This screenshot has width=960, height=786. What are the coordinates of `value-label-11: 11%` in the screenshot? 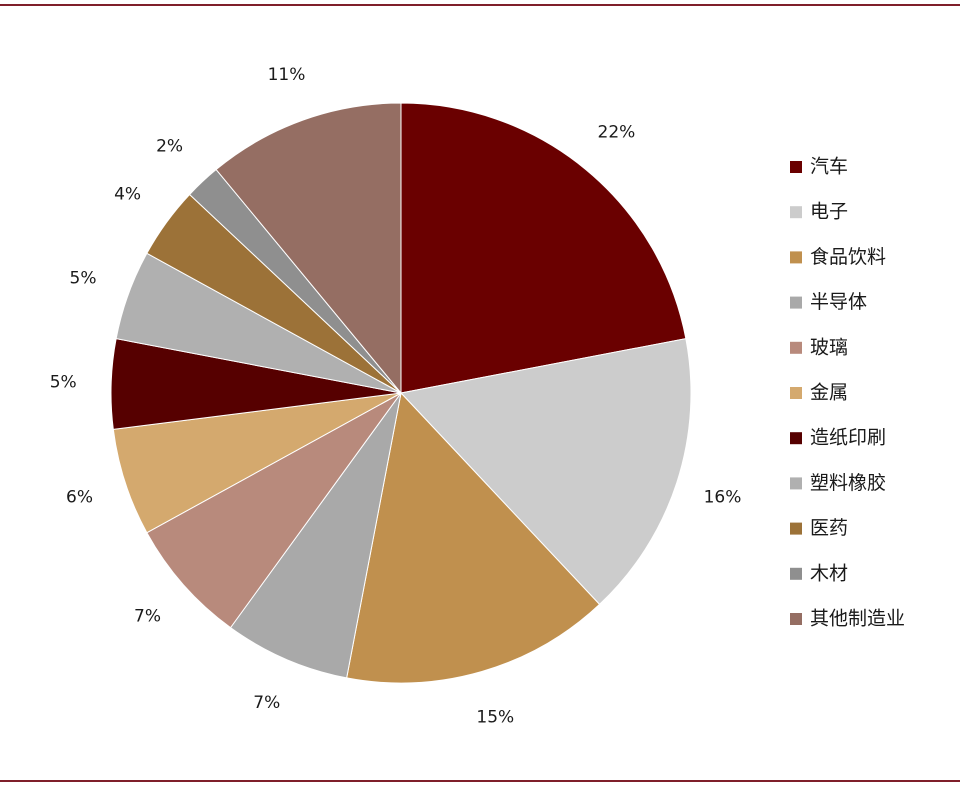 It's located at (287, 75).